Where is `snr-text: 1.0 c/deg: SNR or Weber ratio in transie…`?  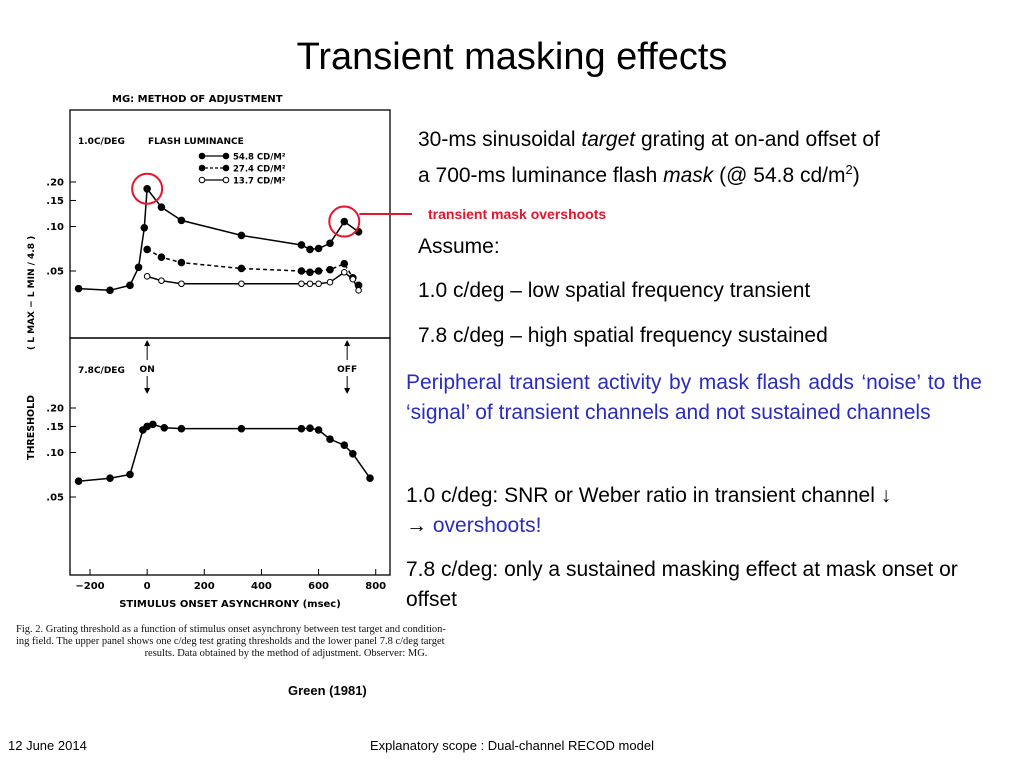 snr-text: 1.0 c/deg: SNR or Weber ratio in transie… is located at coordinates (649, 495).